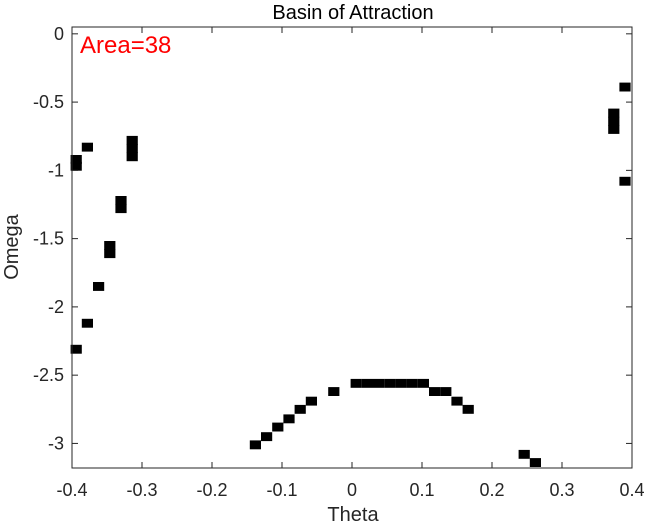 The width and height of the screenshot is (651, 526). Describe the element at coordinates (48, 239) in the screenshot. I see `y-tick-label: -1.5` at that location.